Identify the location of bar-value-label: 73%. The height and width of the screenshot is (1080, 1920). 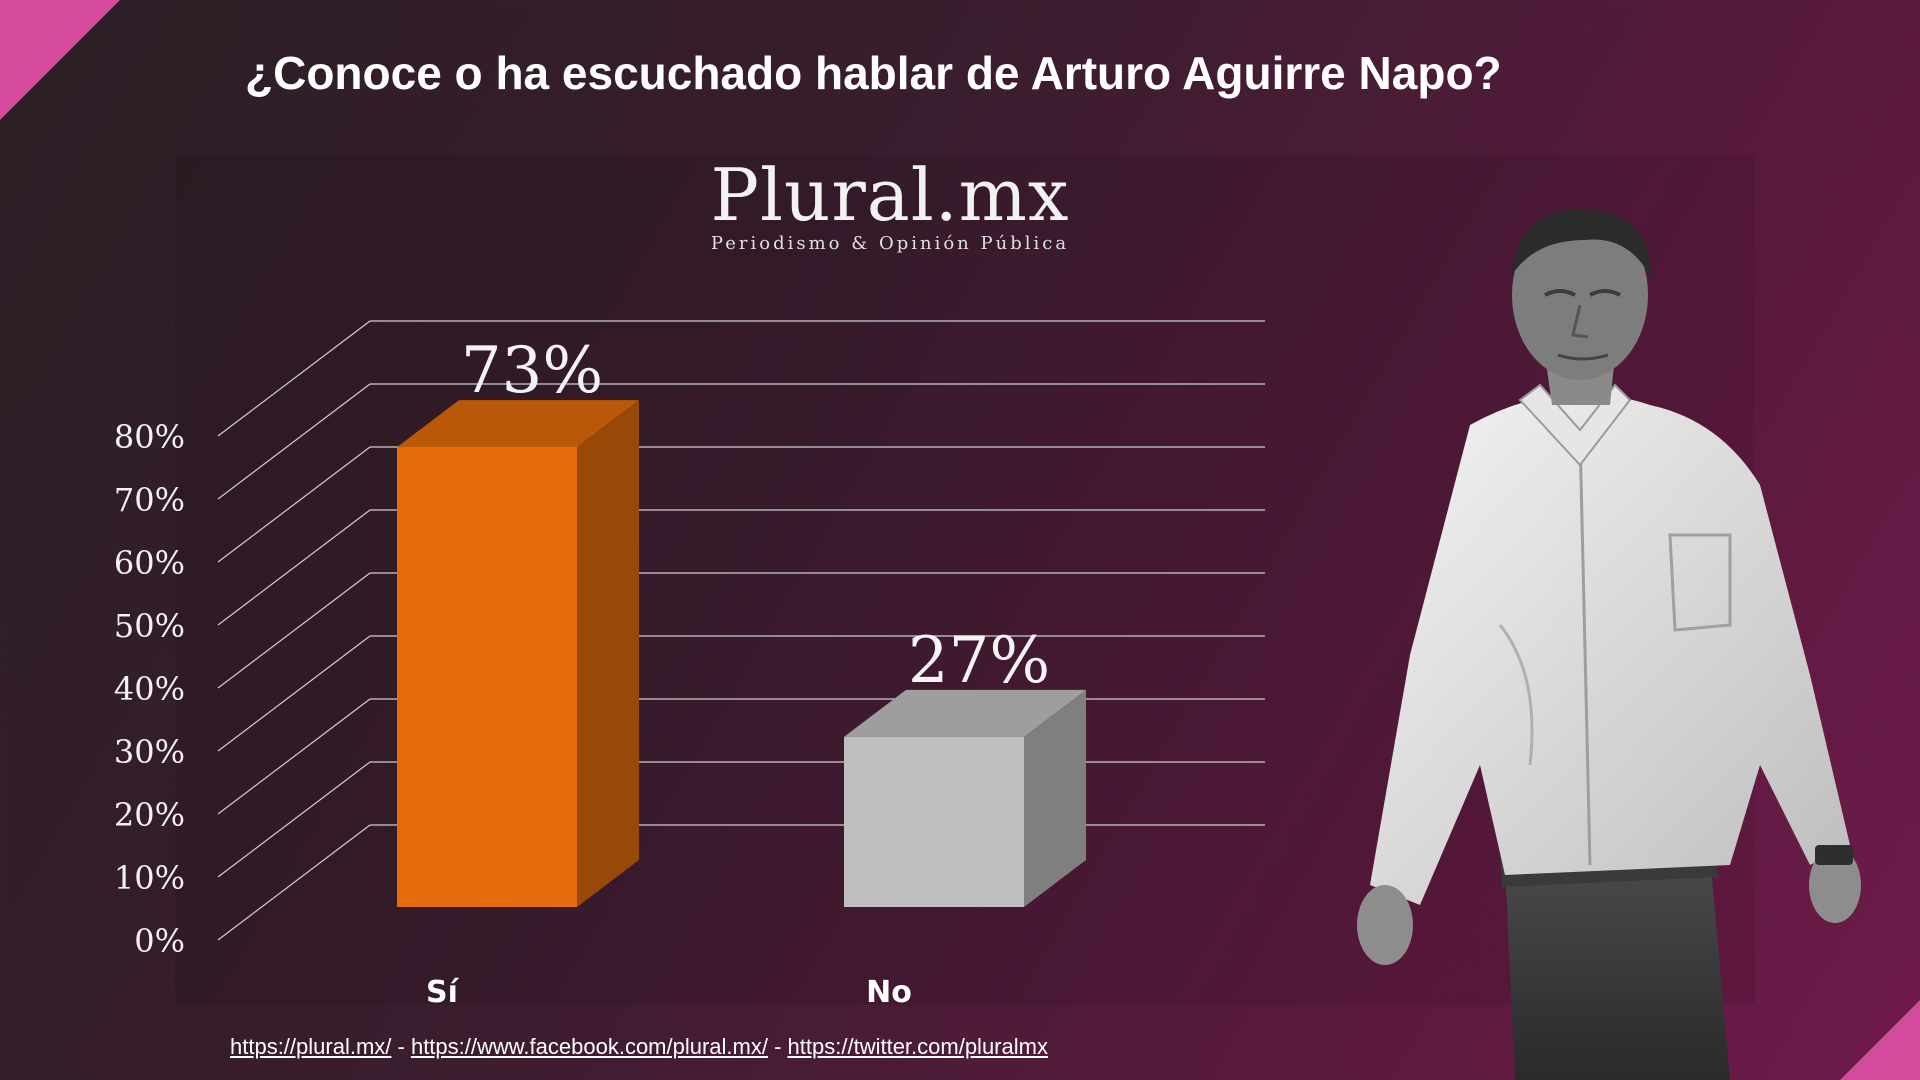
(532, 371).